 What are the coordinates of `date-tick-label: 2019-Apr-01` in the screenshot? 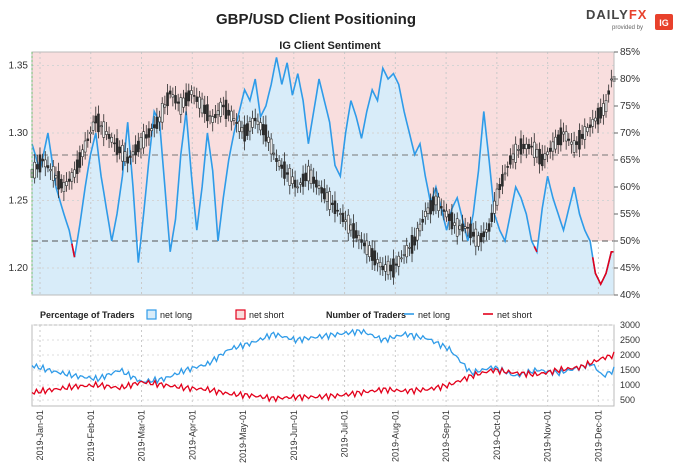 It's located at (192, 435).